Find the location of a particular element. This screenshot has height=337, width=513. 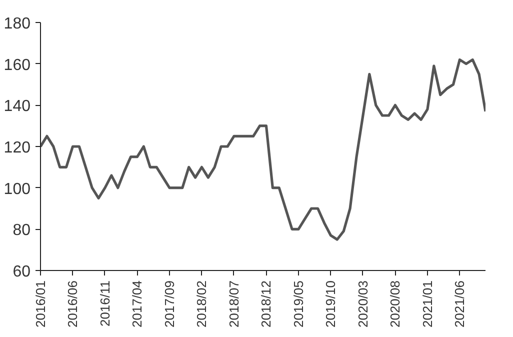

x-tick-label: 2016/11 is located at coordinates (104, 303).